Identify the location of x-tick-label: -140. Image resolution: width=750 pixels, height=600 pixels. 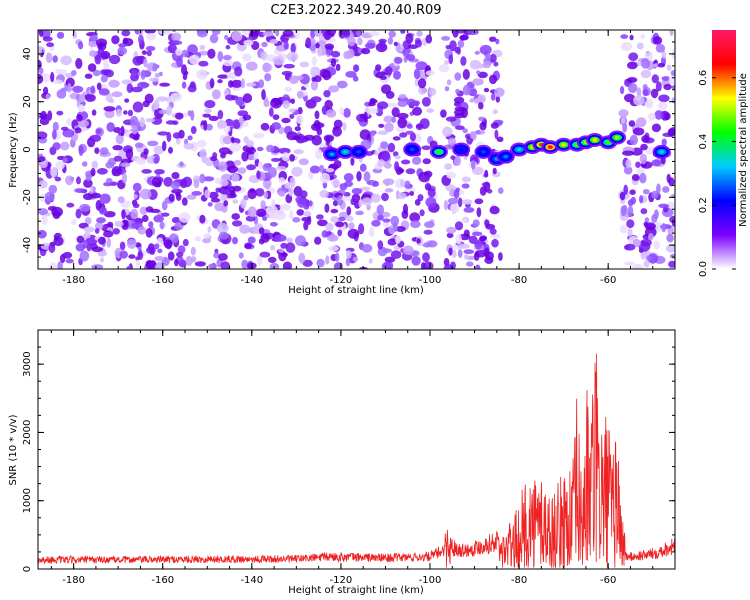
(251, 280).